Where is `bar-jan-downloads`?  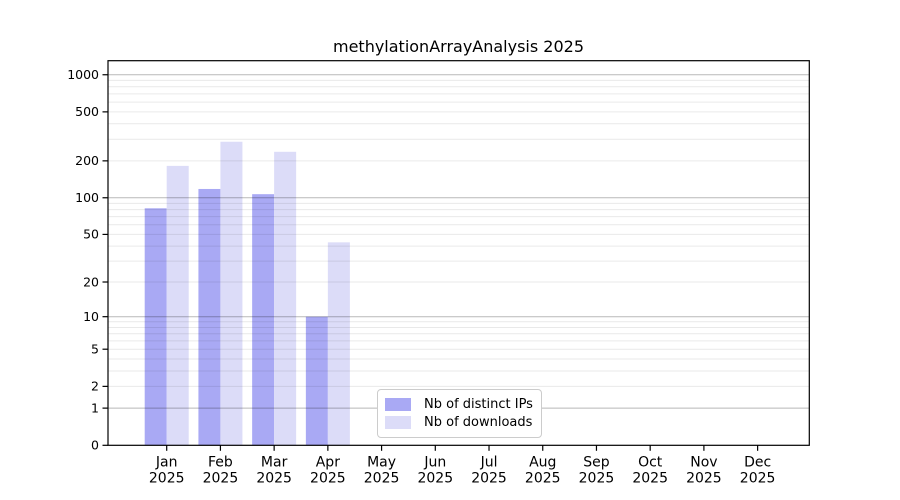 bar-jan-downloads is located at coordinates (177, 305).